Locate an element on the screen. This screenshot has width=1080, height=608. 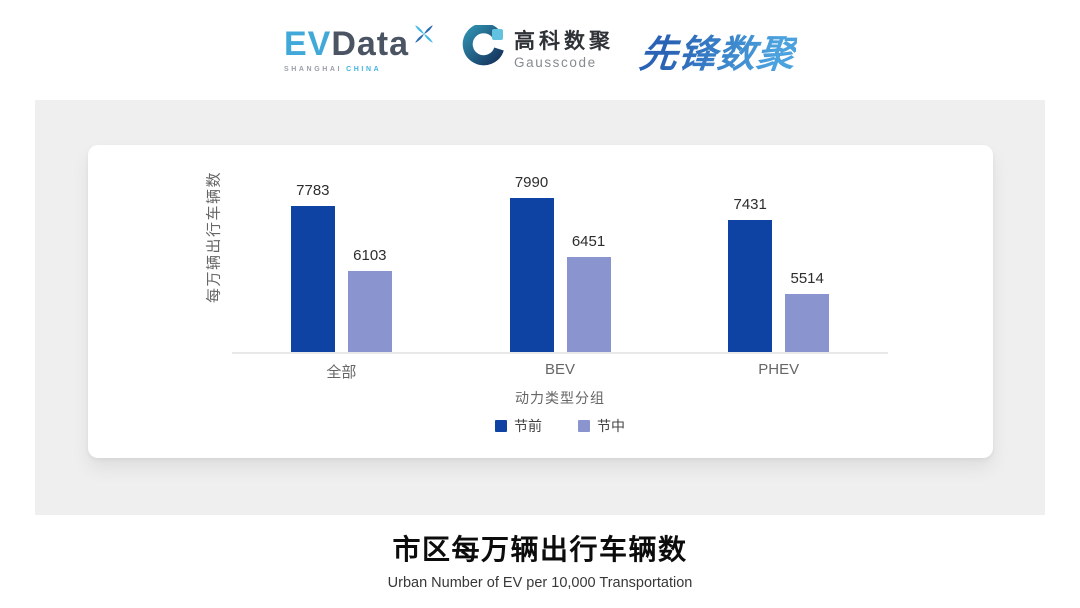
gausscode-logo: 高科数聚 Gausscode is located at coordinates (537, 49).